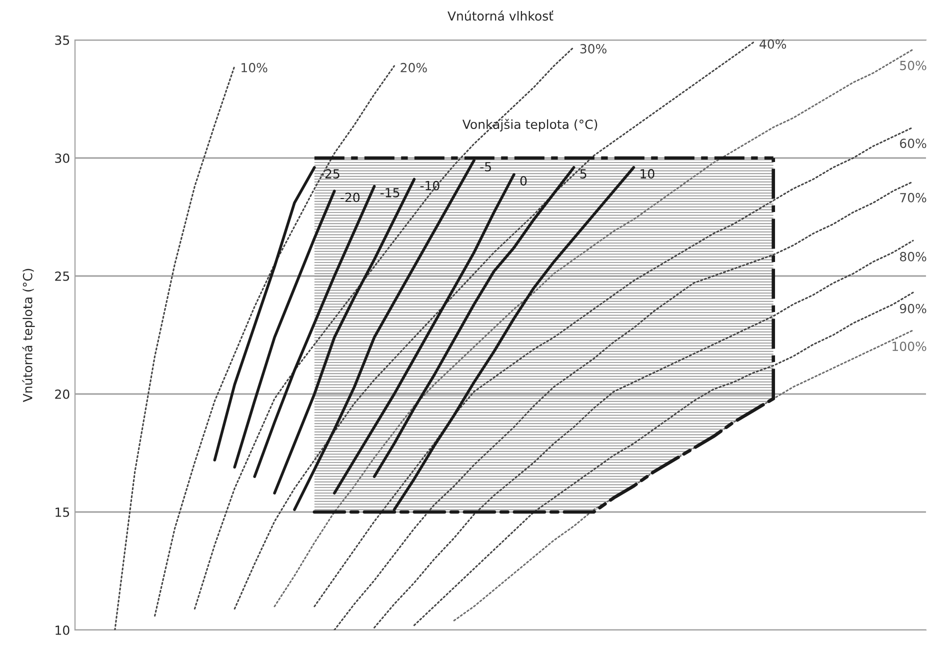 This screenshot has width=931, height=654. I want to click on series-label: -15, so click(390, 193).